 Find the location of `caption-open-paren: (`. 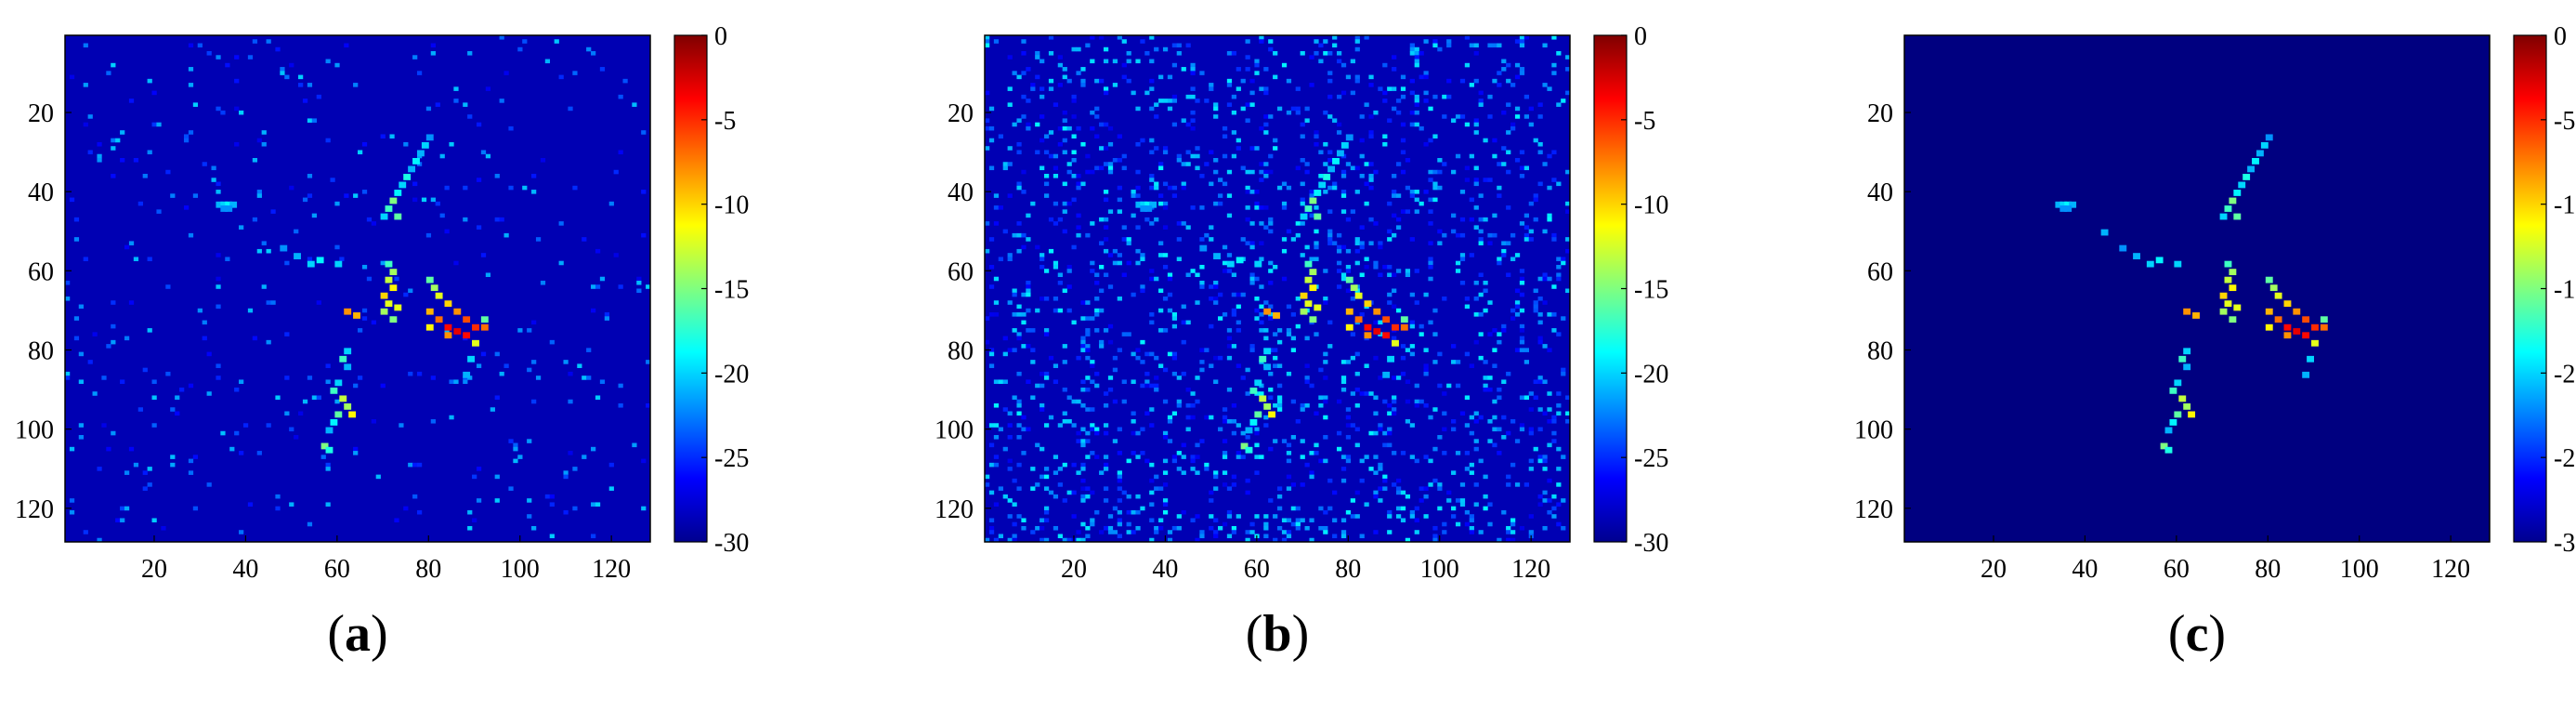

caption-open-paren: ( is located at coordinates (1254, 634).